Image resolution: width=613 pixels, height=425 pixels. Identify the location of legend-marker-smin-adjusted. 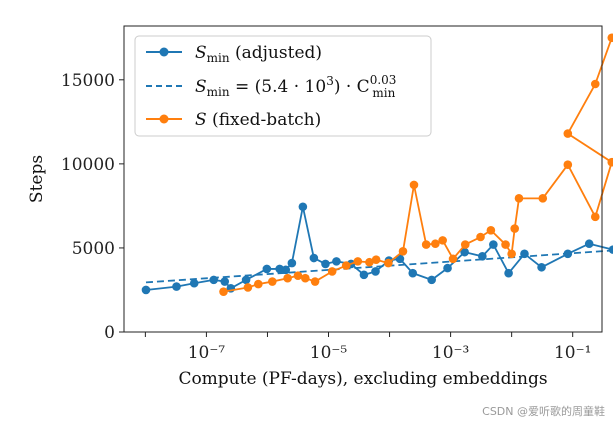
(164, 52).